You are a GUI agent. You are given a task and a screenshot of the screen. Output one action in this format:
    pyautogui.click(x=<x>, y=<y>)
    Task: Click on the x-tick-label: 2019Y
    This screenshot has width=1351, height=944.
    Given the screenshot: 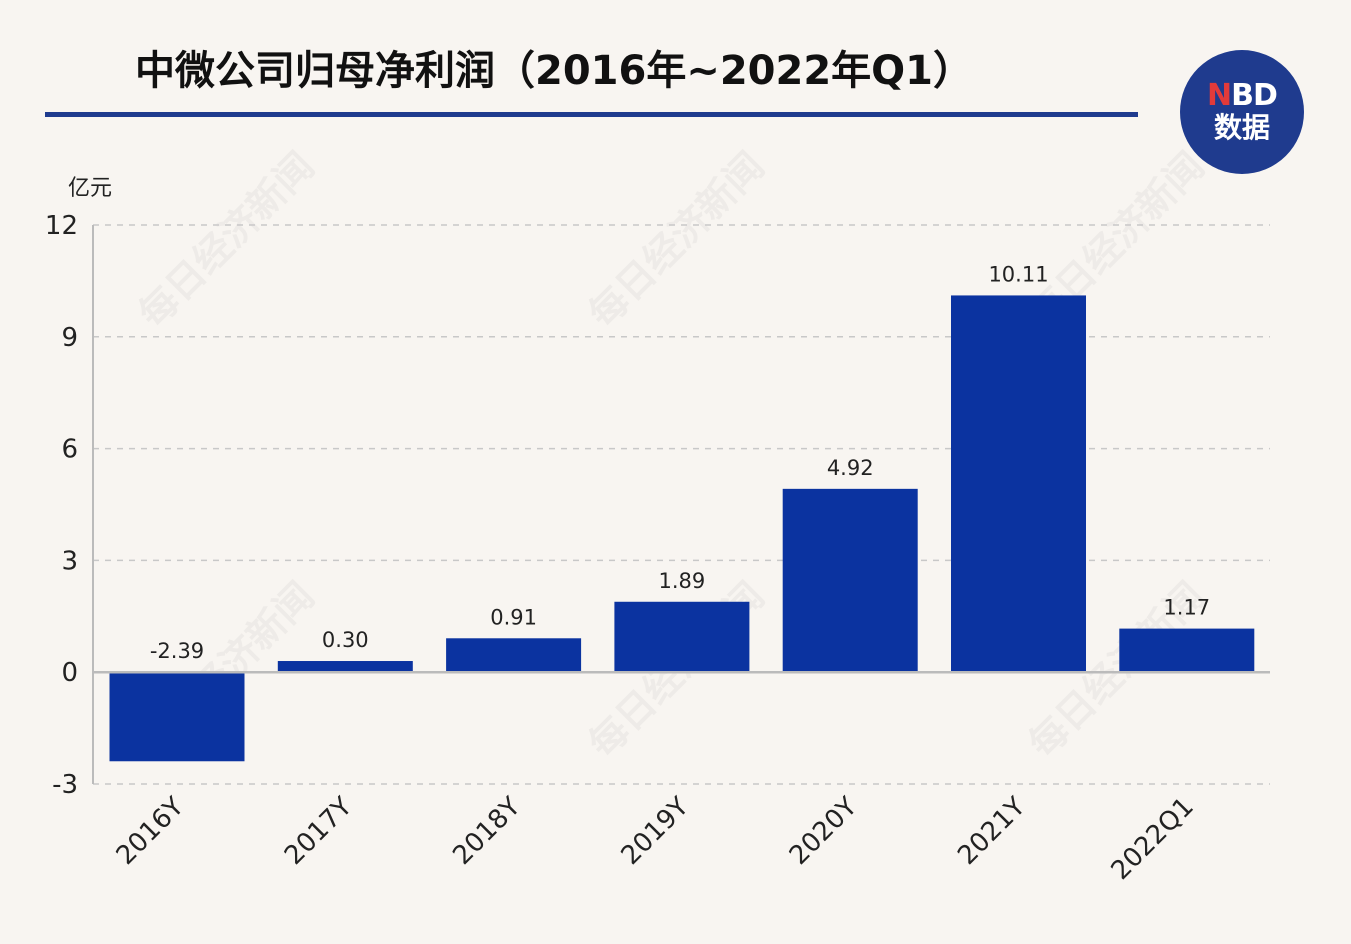 What is the action you would take?
    pyautogui.click(x=655, y=831)
    